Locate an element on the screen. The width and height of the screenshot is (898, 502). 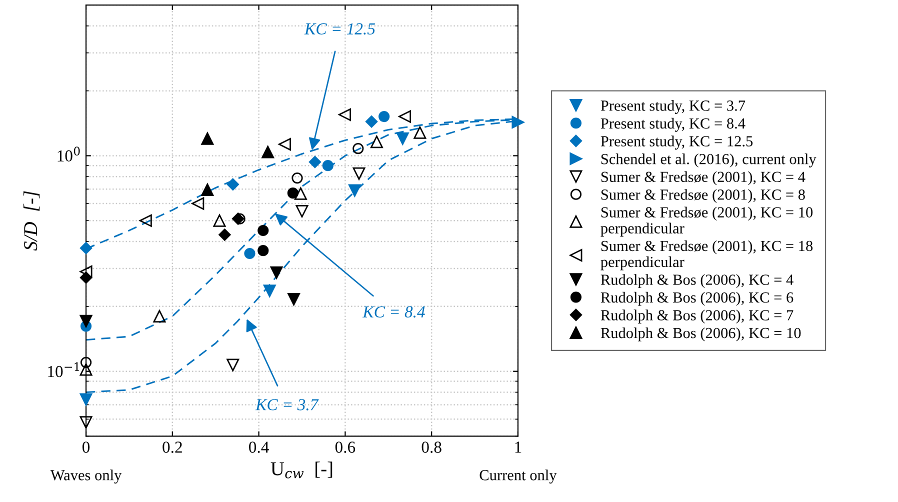
annotation: KC = 12.5 is located at coordinates (339, 29).